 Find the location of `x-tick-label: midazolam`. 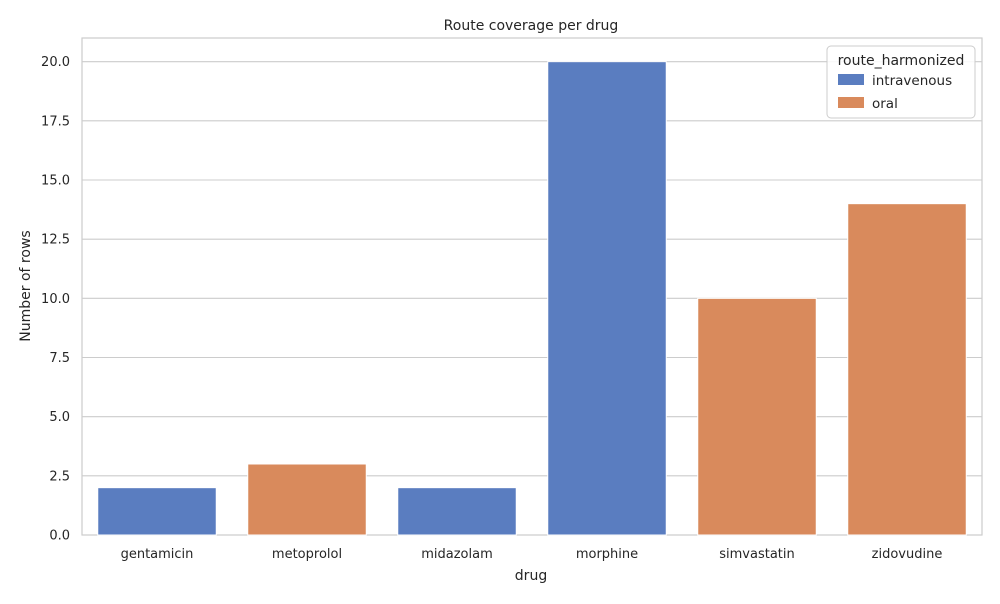

x-tick-label: midazolam is located at coordinates (457, 554).